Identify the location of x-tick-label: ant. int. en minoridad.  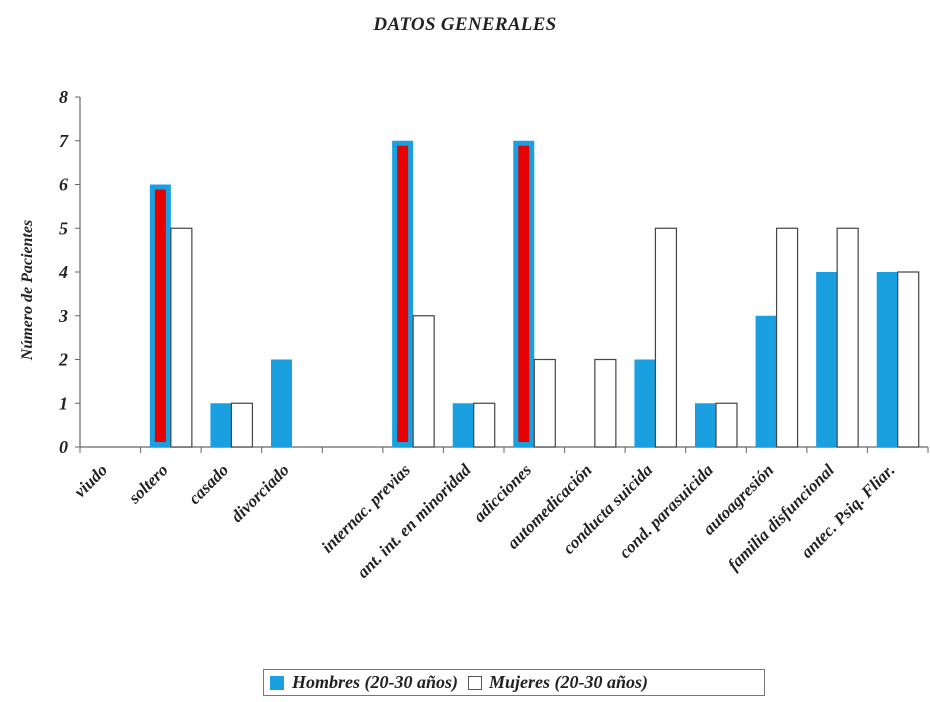
(414, 521).